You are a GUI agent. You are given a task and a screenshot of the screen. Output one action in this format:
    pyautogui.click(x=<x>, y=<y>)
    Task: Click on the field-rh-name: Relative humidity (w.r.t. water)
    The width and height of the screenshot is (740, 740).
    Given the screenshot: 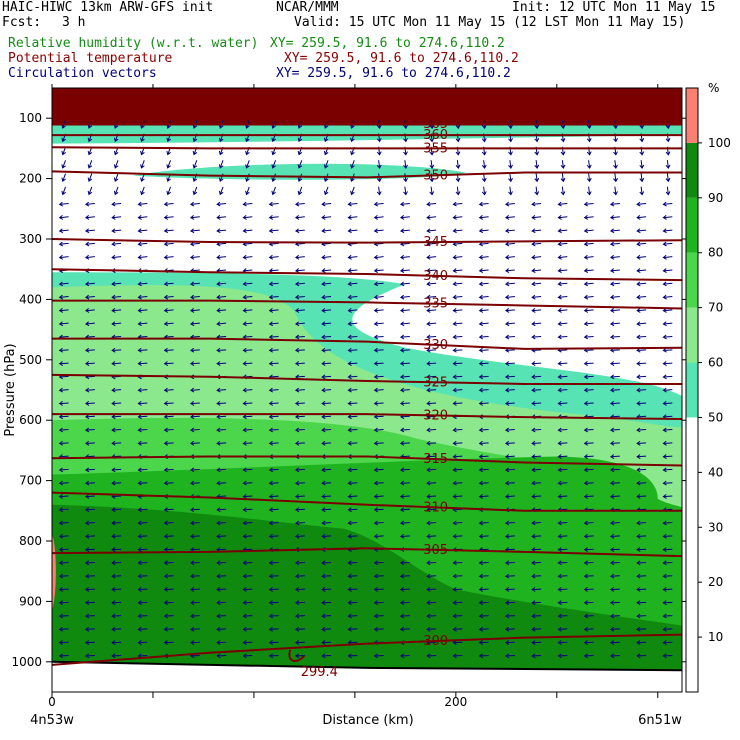 What is the action you would take?
    pyautogui.click(x=133, y=43)
    